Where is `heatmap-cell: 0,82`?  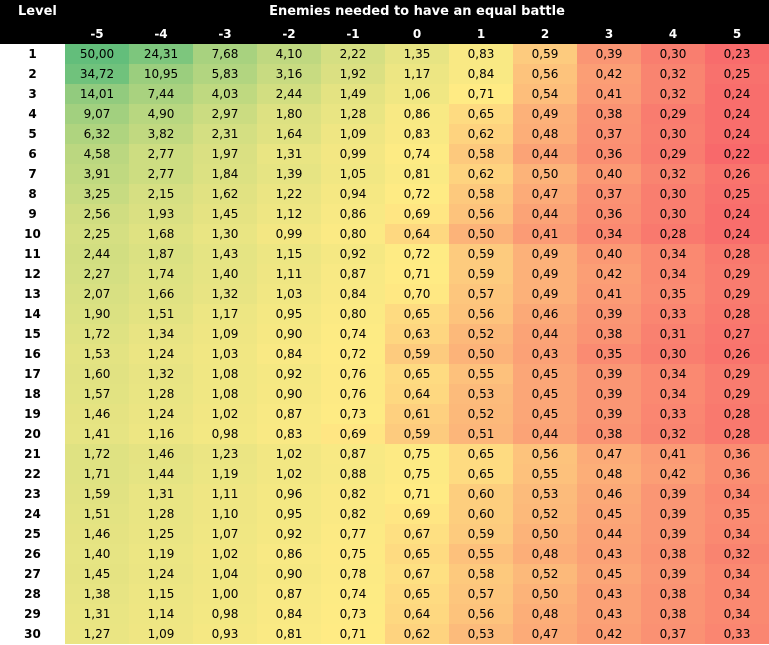
heatmap-cell: 0,82 is located at coordinates (353, 494).